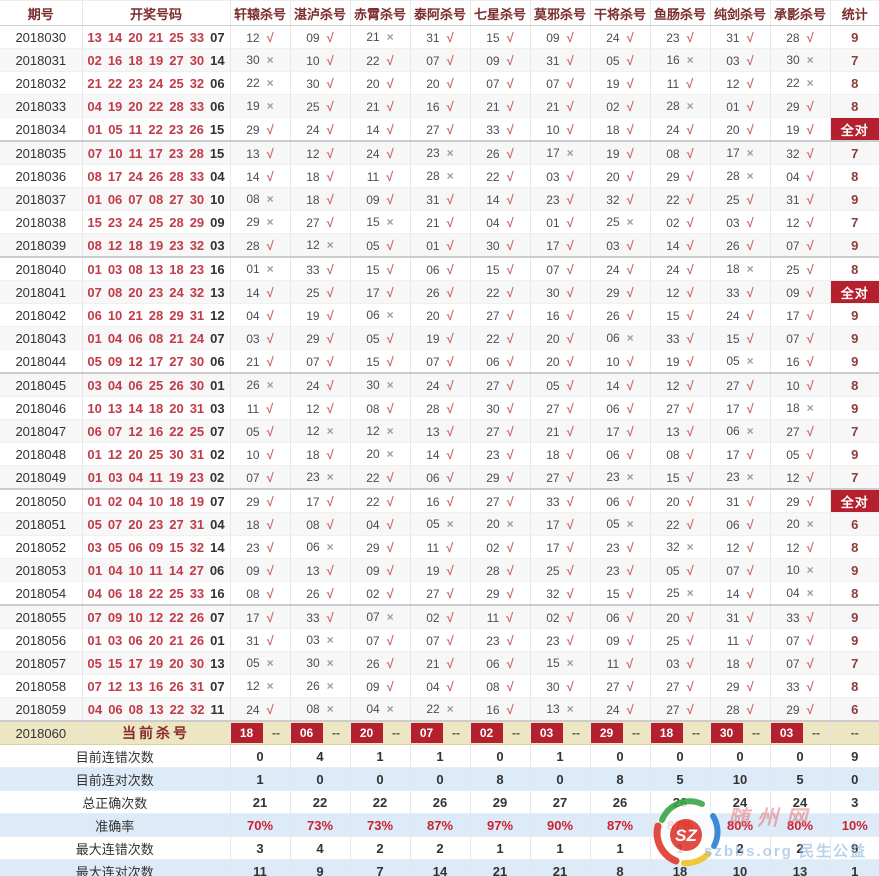 This screenshot has height=876, width=879. I want to click on summary-value: 13, so click(800, 869).